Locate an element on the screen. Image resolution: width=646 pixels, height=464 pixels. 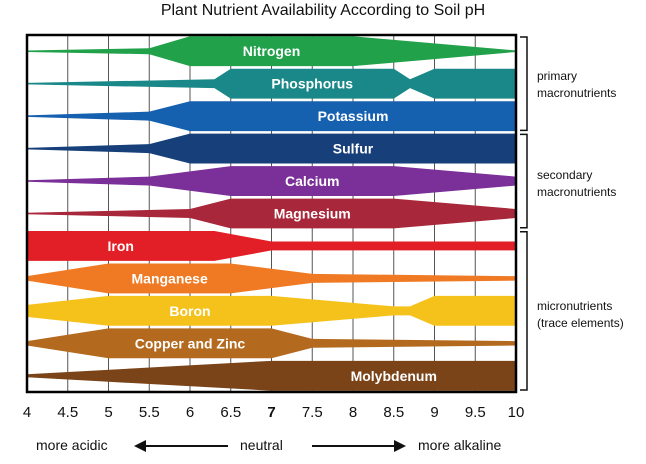
group-label-line: secondary is located at coordinates (565, 175).